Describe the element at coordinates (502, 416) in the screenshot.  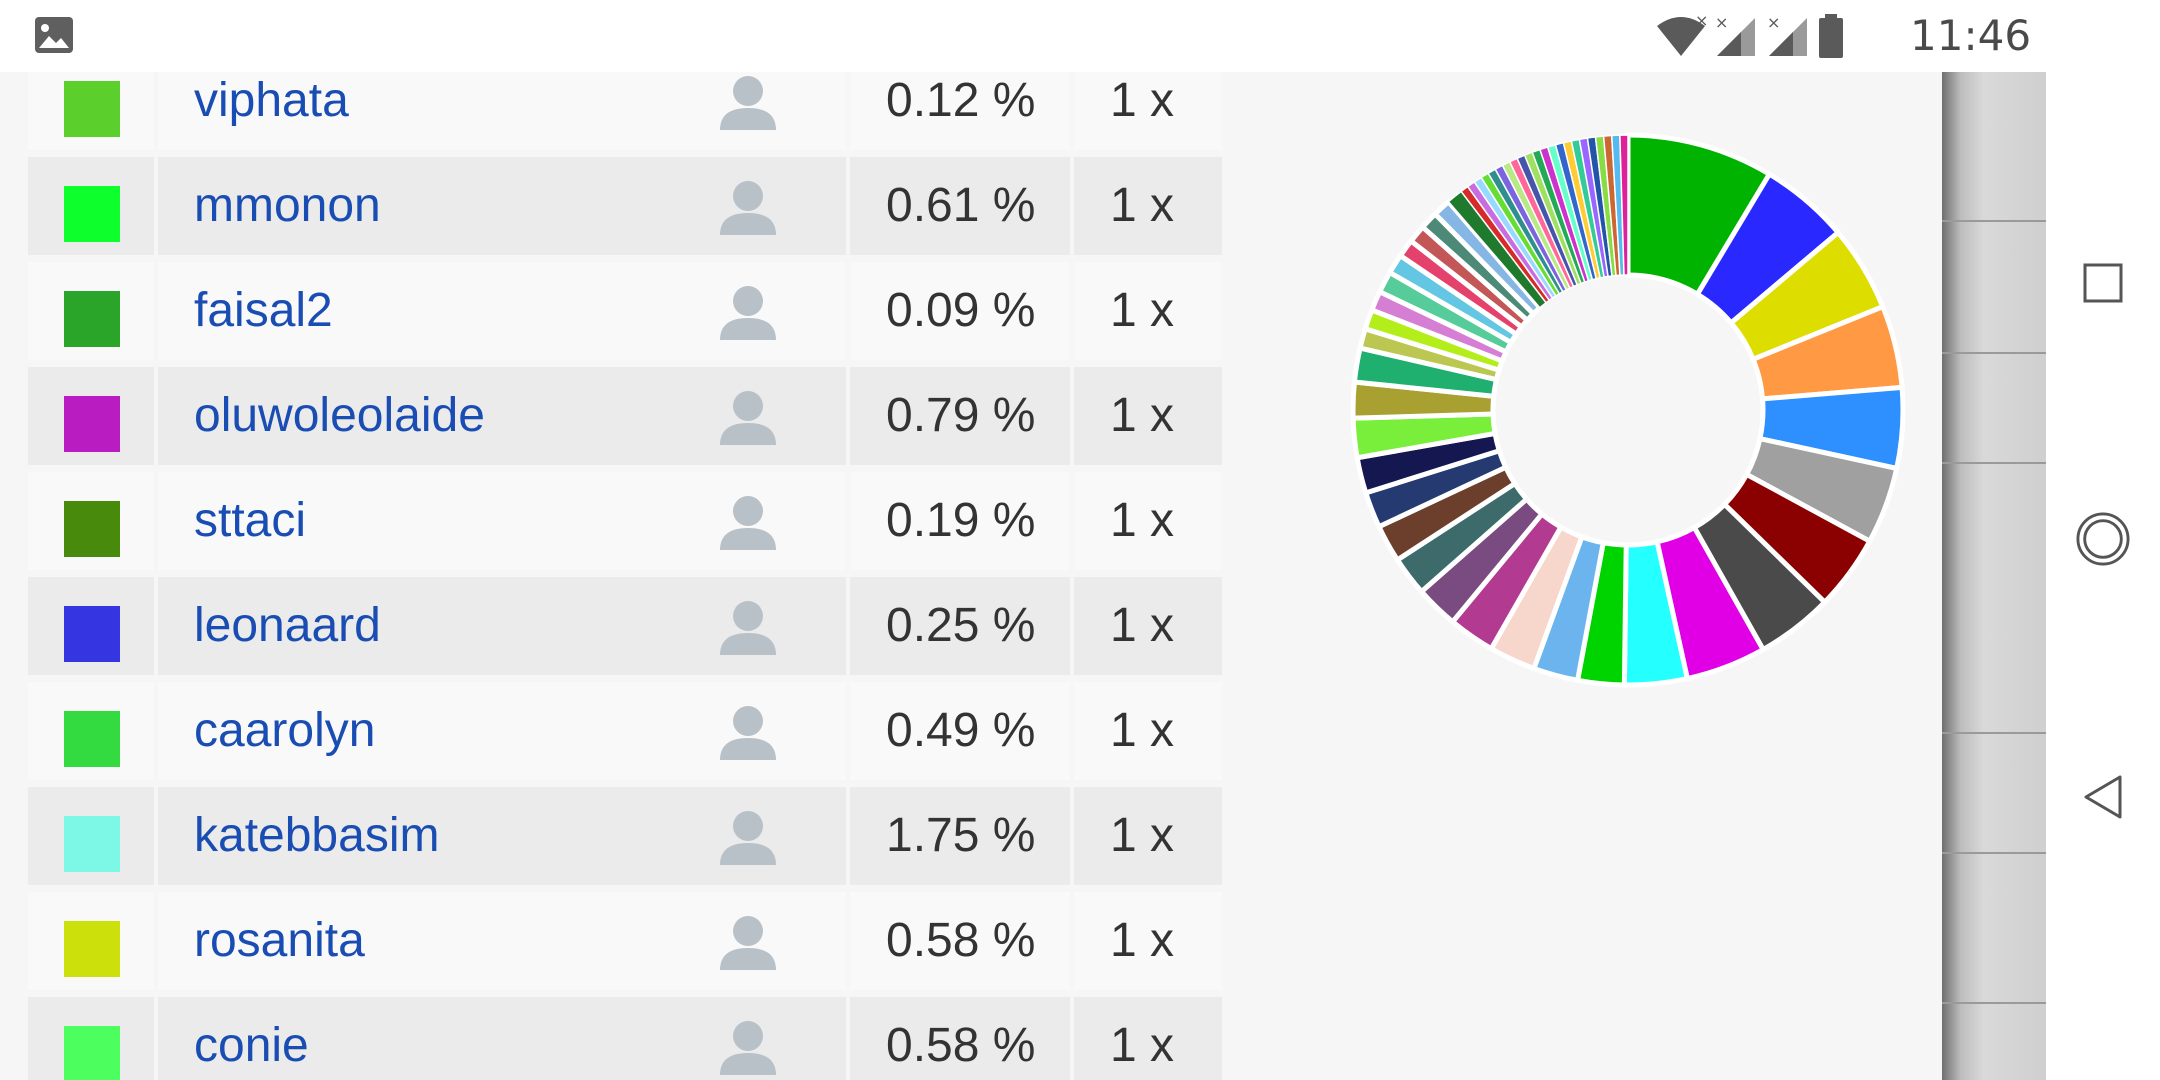
I see `name-cell: oluwoleolaide` at that location.